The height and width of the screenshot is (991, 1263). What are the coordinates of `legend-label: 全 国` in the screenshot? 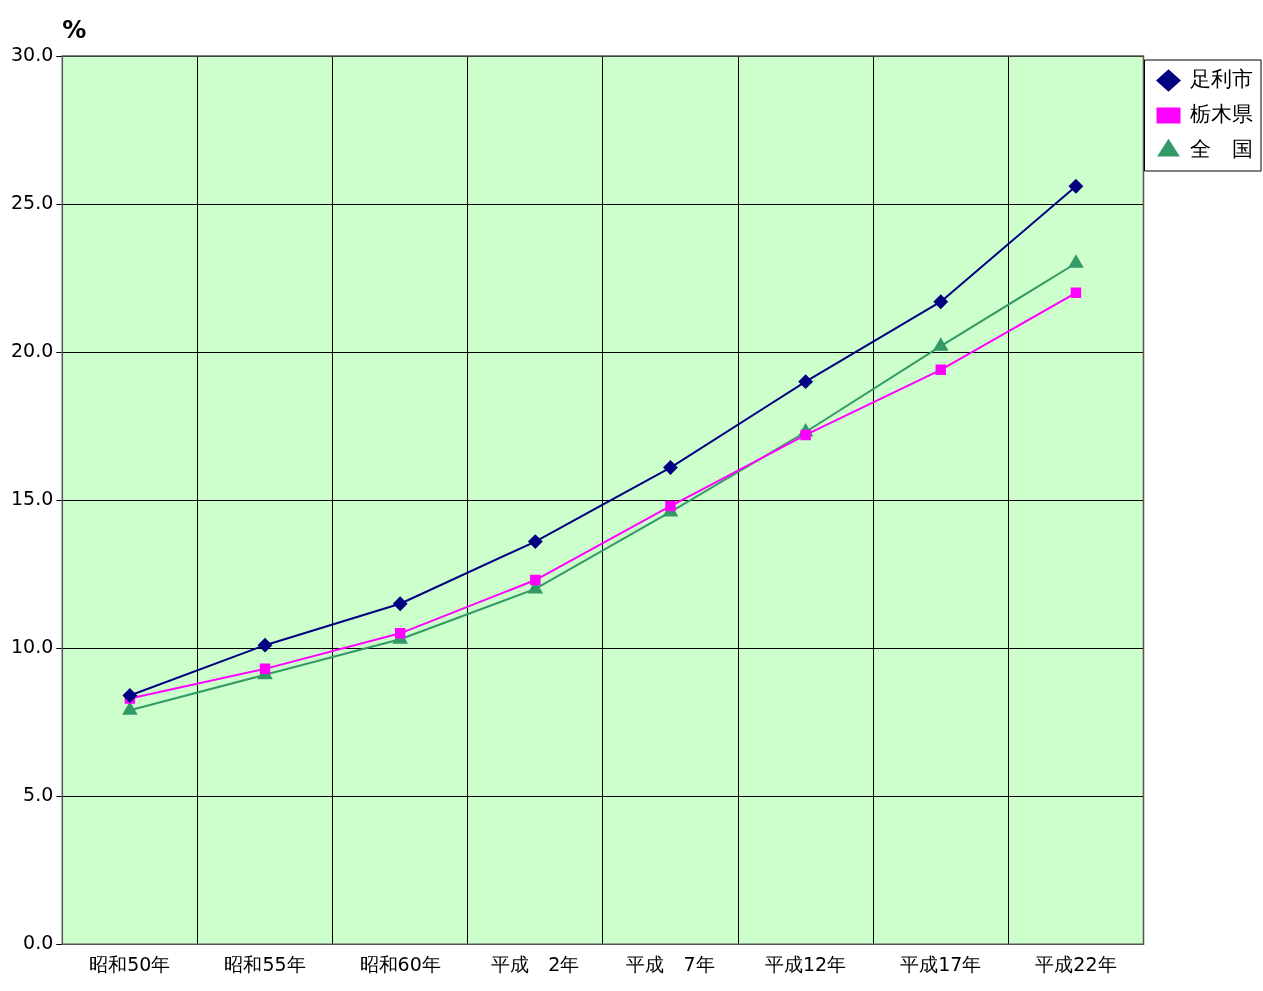 It's located at (1221, 148).